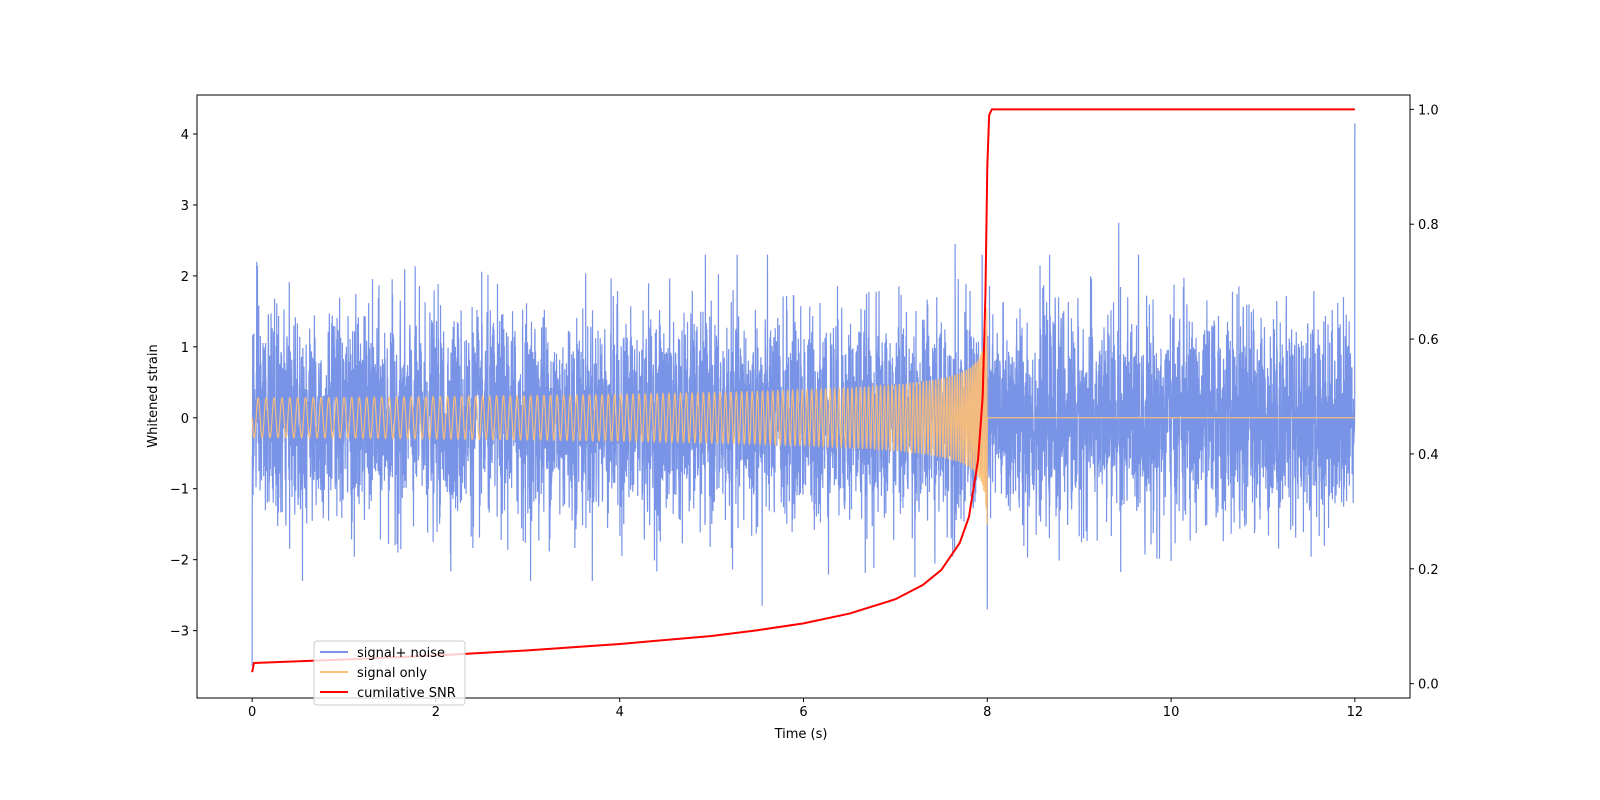 The image size is (1600, 800). Describe the element at coordinates (179, 490) in the screenshot. I see `y-tick-label: −1` at that location.